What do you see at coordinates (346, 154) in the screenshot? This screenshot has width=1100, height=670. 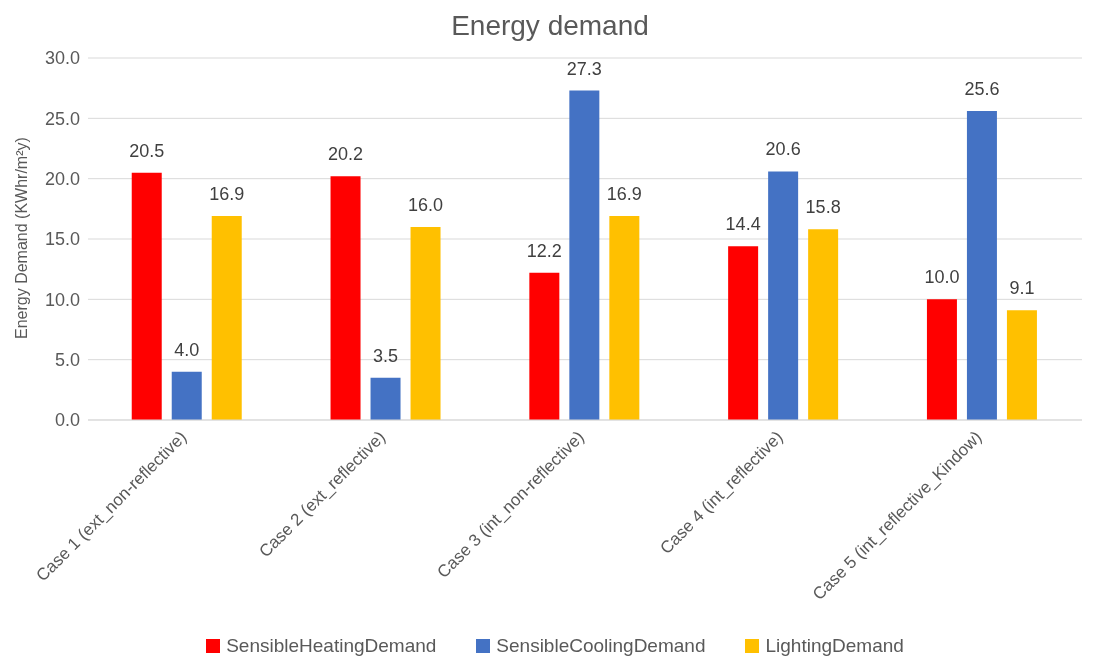 I see `data-label: 20.2` at bounding box center [346, 154].